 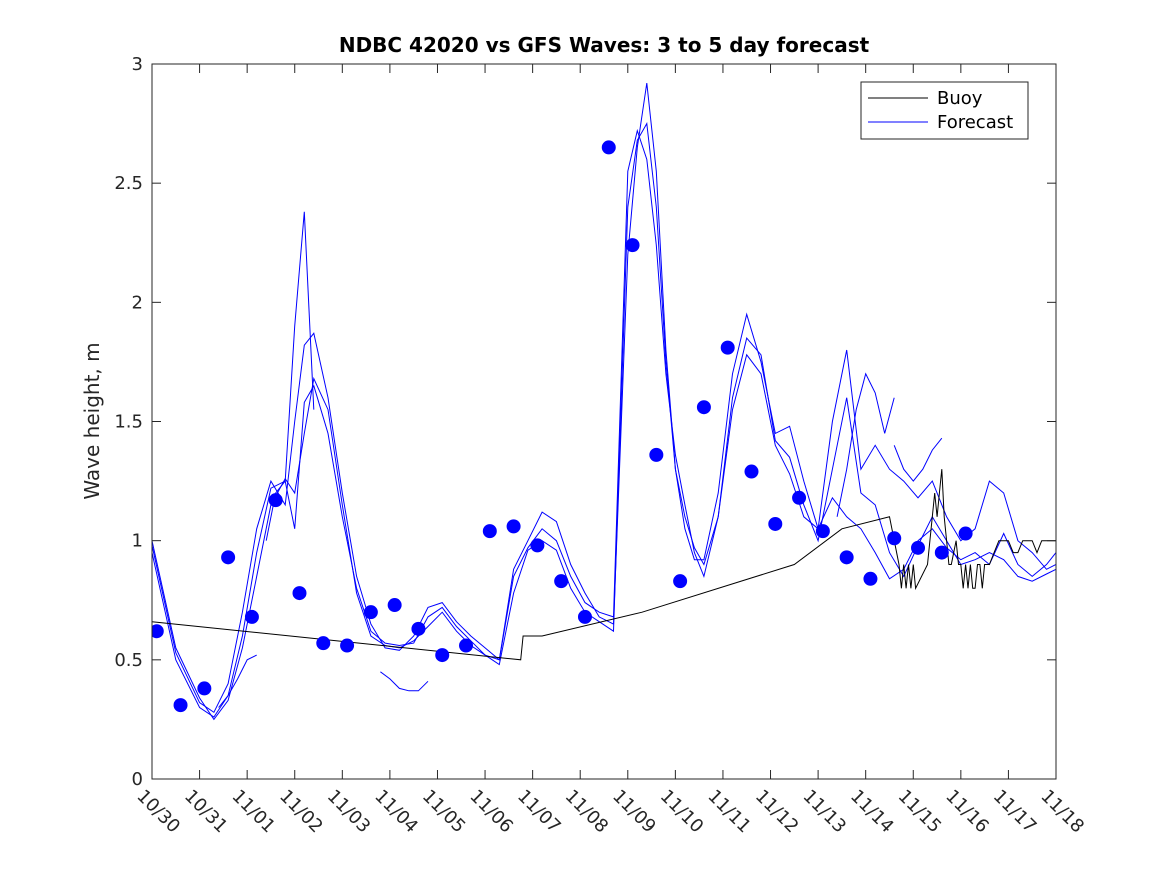 What do you see at coordinates (137, 541) in the screenshot?
I see `y-tick-label: 1` at bounding box center [137, 541].